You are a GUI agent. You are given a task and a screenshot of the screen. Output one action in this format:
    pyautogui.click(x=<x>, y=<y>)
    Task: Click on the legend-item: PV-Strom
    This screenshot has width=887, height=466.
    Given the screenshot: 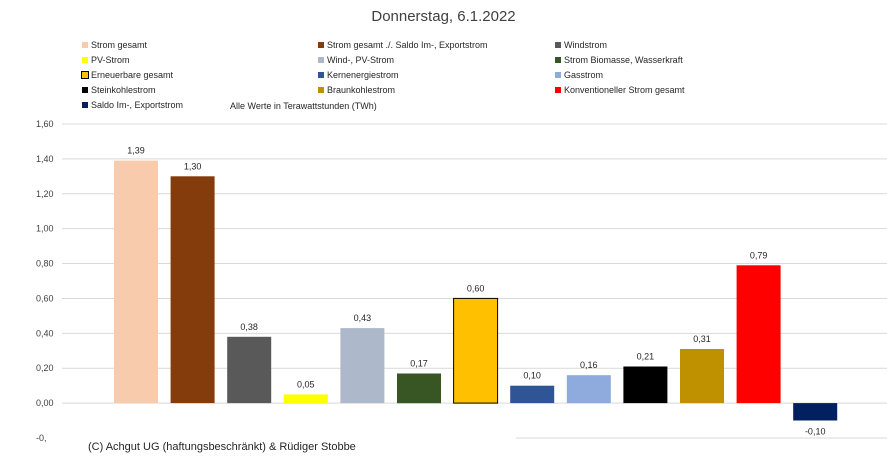 What is the action you would take?
    pyautogui.click(x=106, y=60)
    